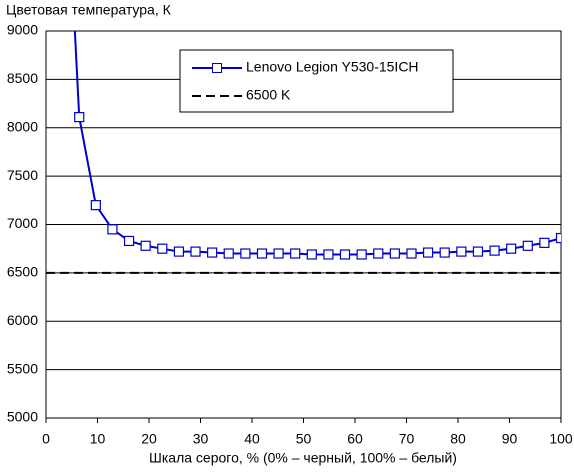  What do you see at coordinates (46, 439) in the screenshot?
I see `x-tick-label: 0` at bounding box center [46, 439].